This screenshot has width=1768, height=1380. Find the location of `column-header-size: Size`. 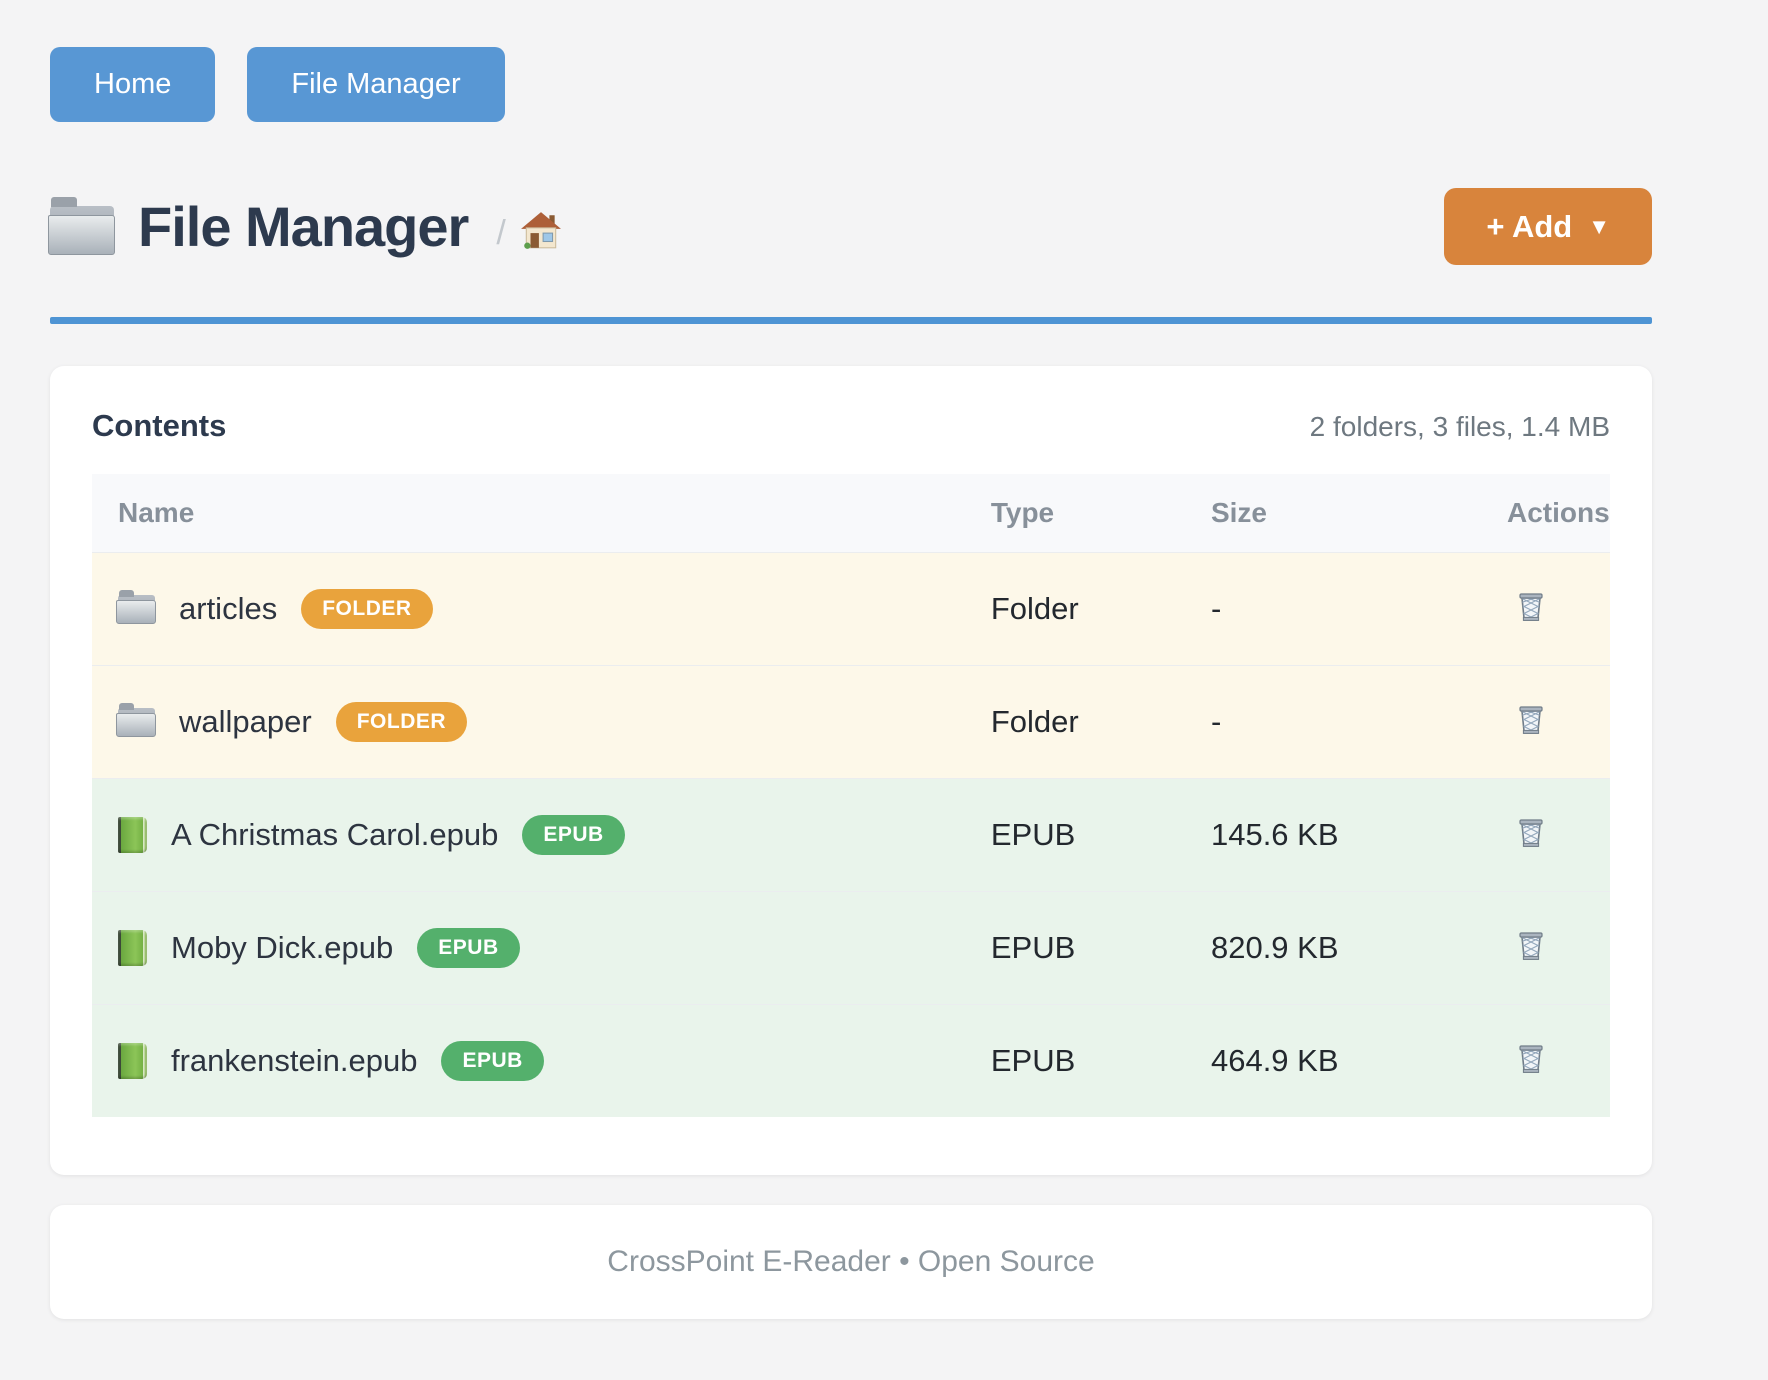

column-header-size: Size is located at coordinates (1332, 513).